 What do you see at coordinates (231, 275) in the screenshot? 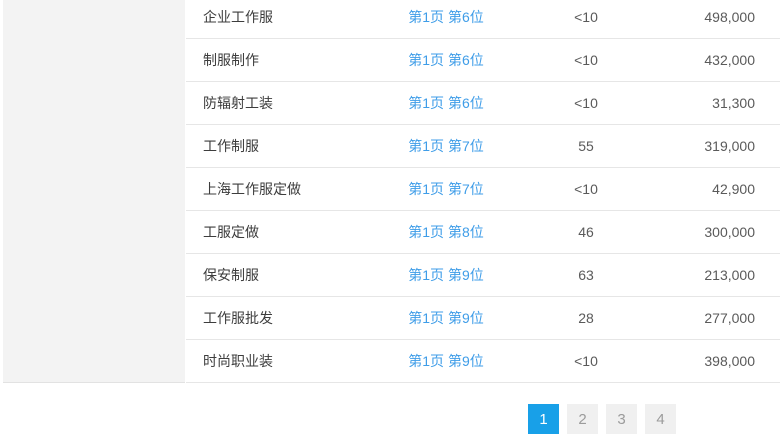
I see `keyword-cell: 保安制服` at bounding box center [231, 275].